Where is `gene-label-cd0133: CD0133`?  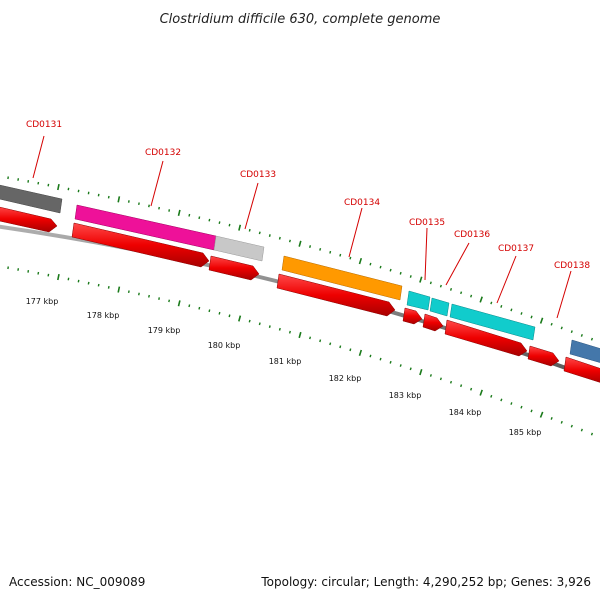 gene-label-cd0133: CD0133 is located at coordinates (258, 175).